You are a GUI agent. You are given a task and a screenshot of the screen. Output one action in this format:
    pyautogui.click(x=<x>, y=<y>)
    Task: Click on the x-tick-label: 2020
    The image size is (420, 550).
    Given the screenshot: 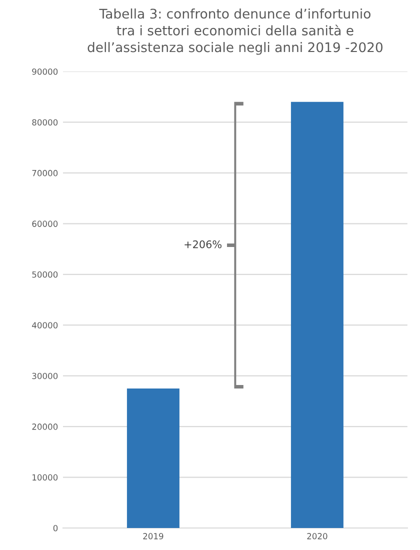 What is the action you would take?
    pyautogui.click(x=317, y=536)
    